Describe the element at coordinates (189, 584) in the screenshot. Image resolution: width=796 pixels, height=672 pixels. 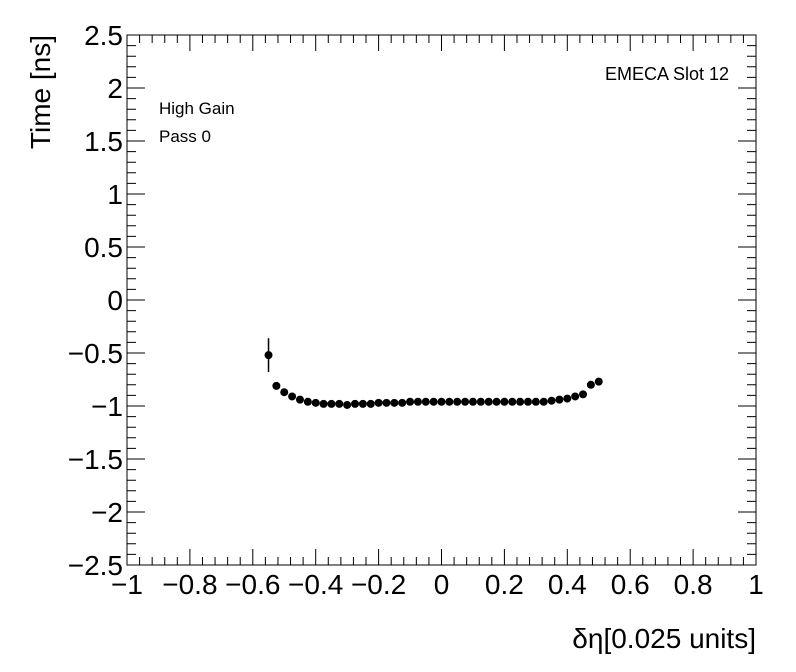
I see `x-tick-label: −0.8` at that location.